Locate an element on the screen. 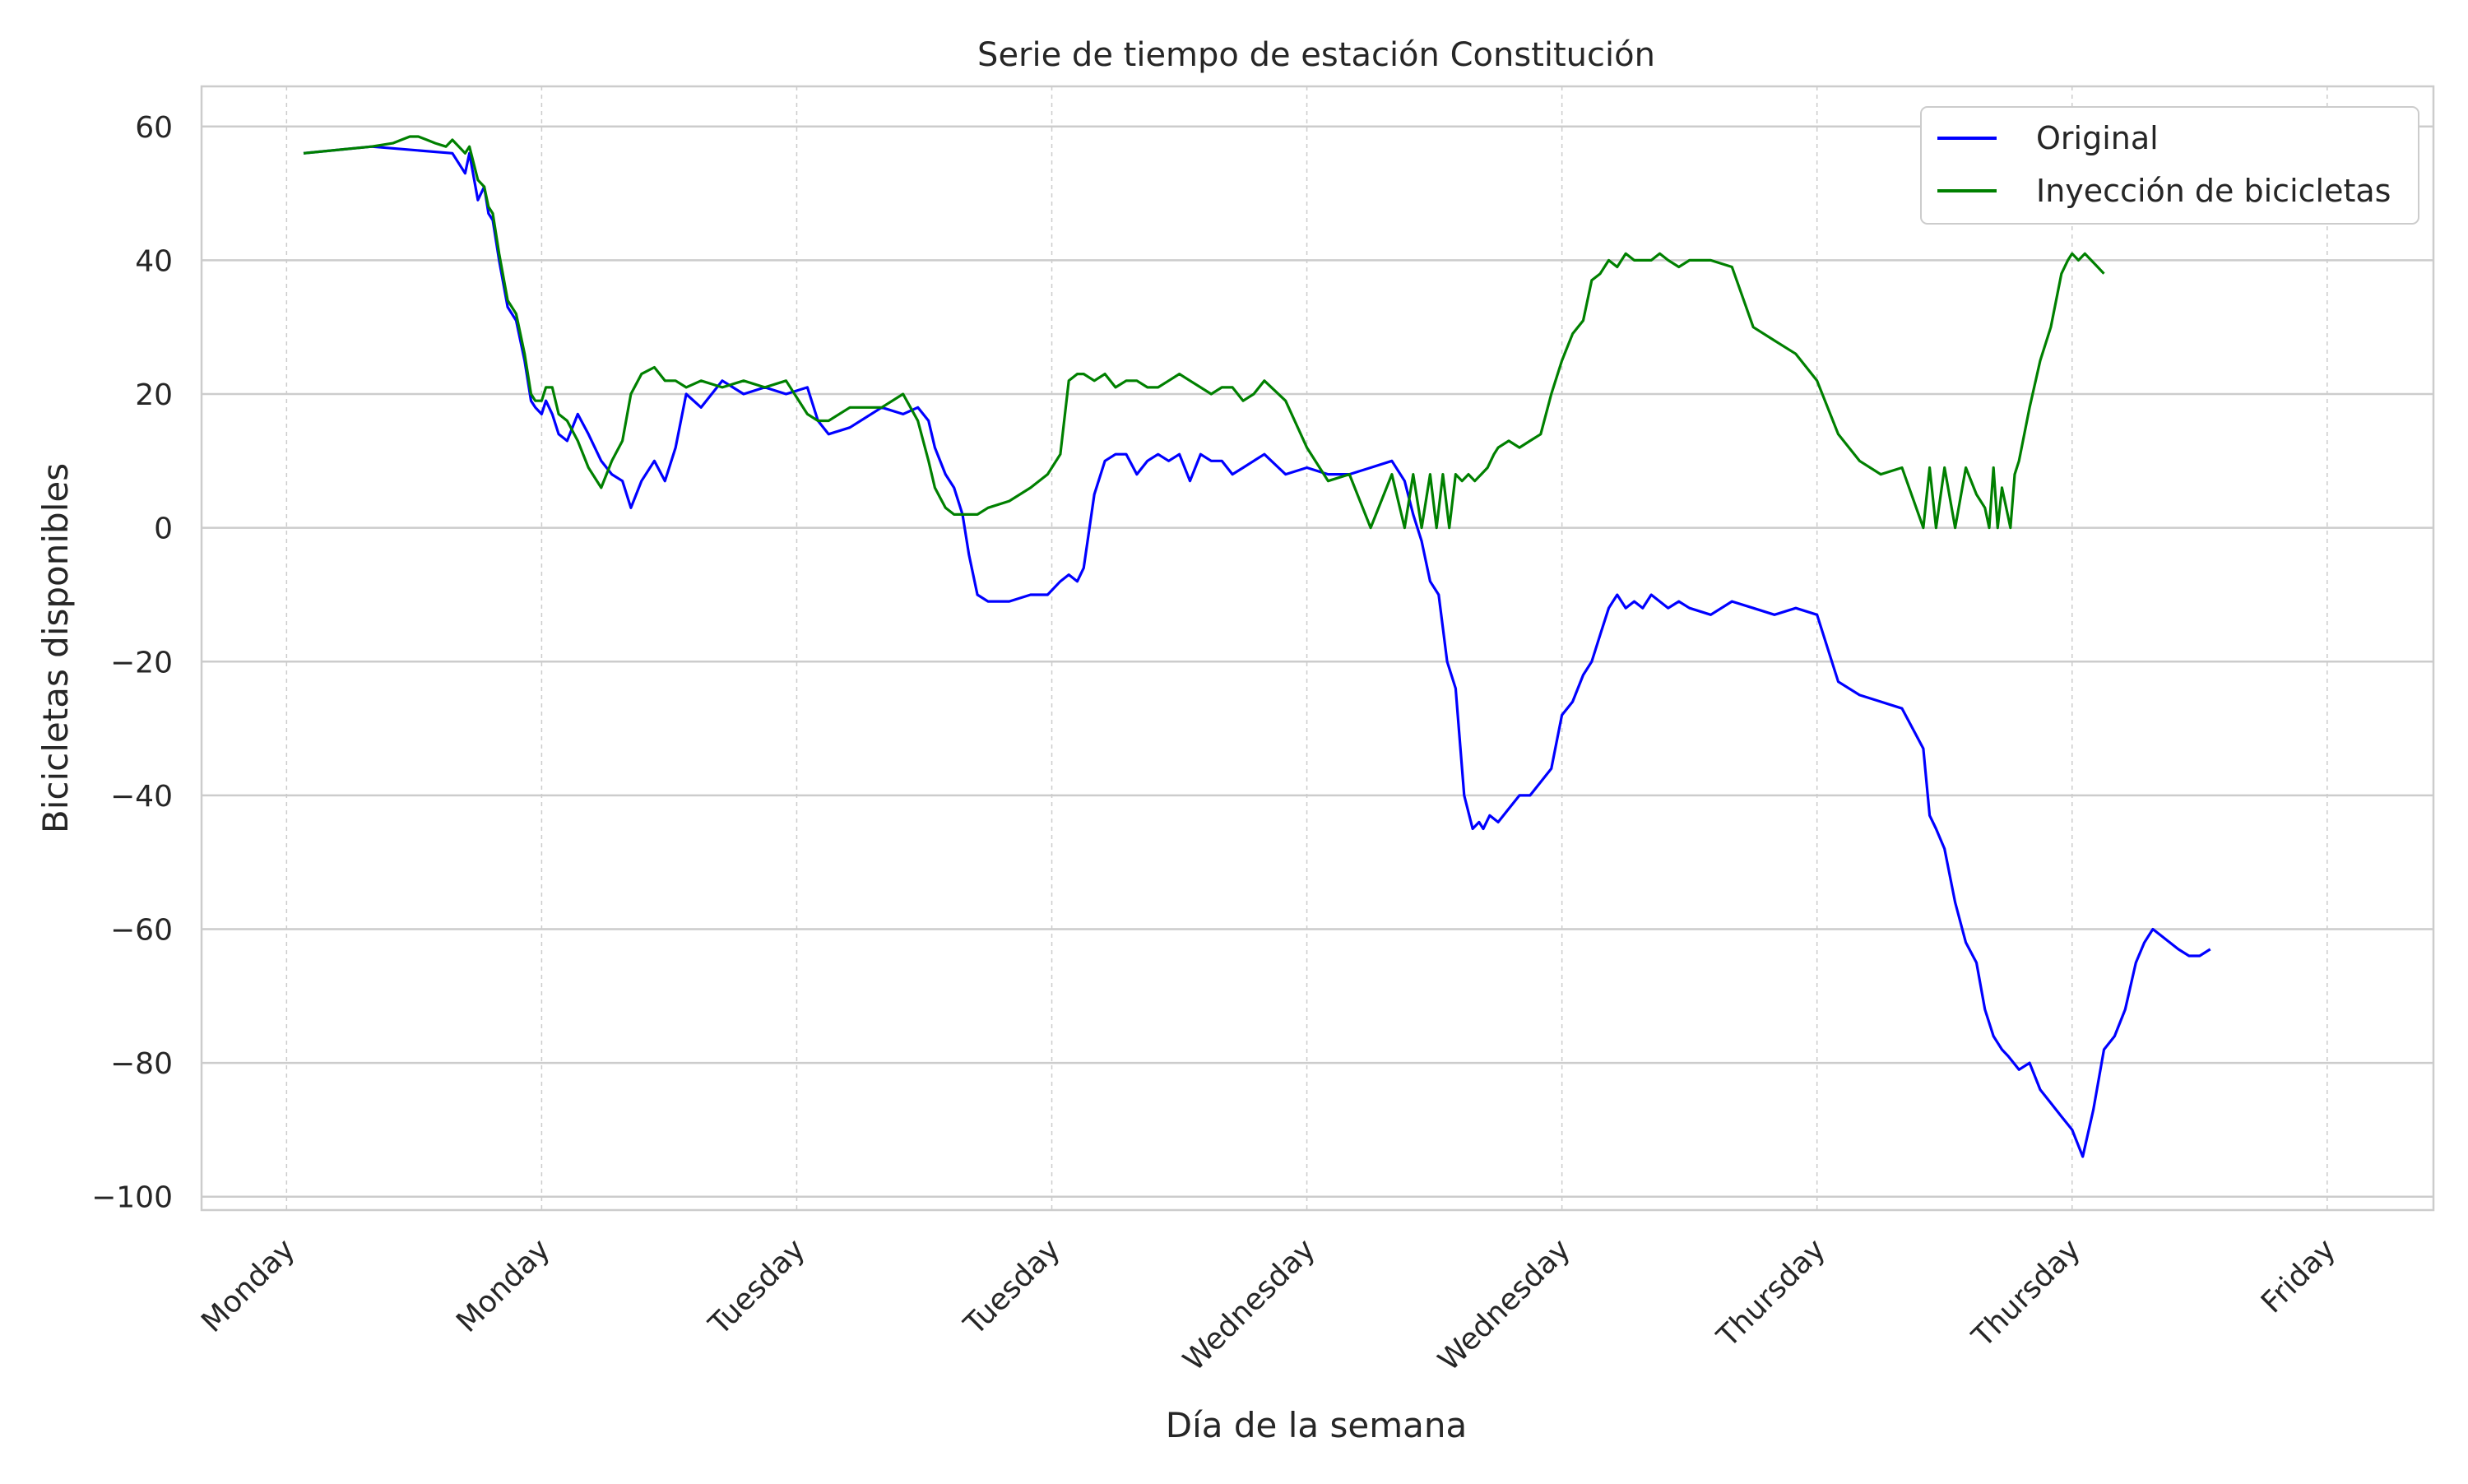  x-tick-label: Friday is located at coordinates (2298, 1275).